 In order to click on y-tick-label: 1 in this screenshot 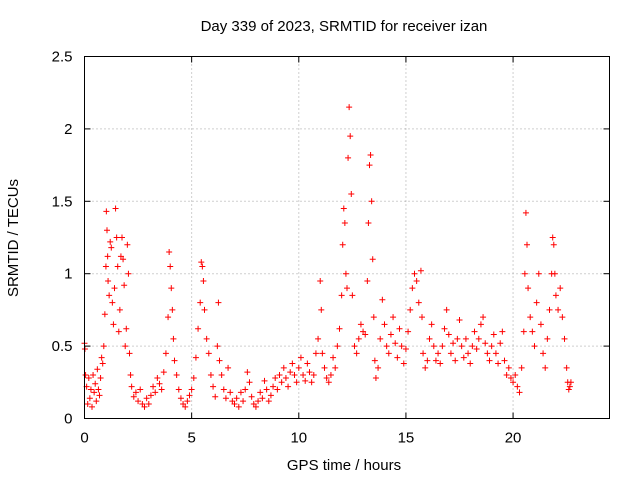, I will do `click(68, 274)`.